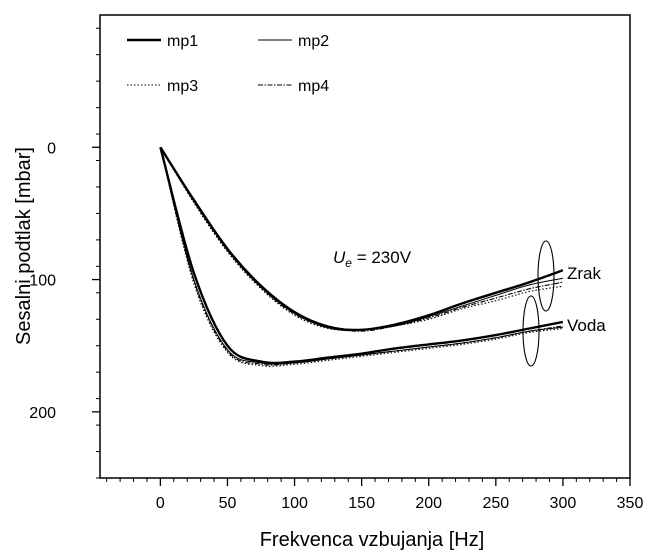  What do you see at coordinates (160, 503) in the screenshot?
I see `x-tick-label: 0` at bounding box center [160, 503].